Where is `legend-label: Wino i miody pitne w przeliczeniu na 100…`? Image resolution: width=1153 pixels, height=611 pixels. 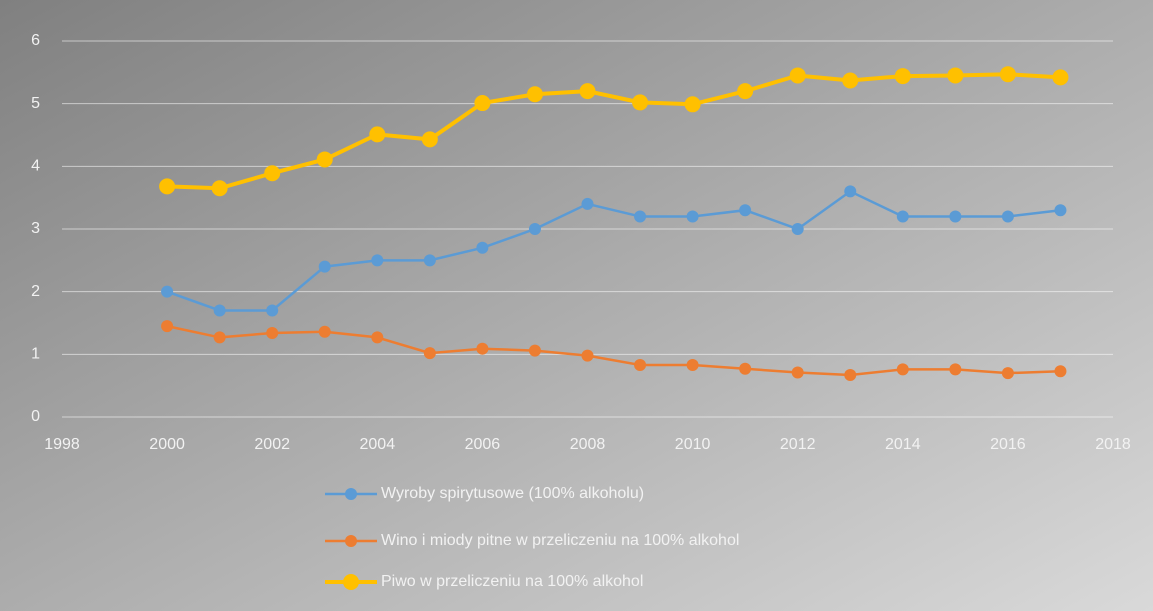
legend-label: Wino i miody pitne w przeliczeniu na 100… is located at coordinates (560, 540).